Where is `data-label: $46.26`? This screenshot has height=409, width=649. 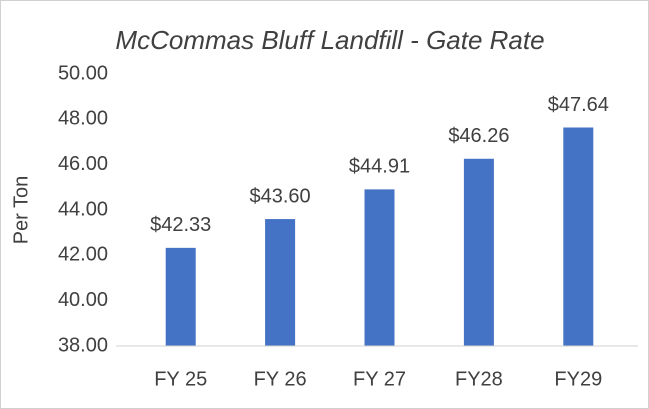 data-label: $46.26 is located at coordinates (478, 136).